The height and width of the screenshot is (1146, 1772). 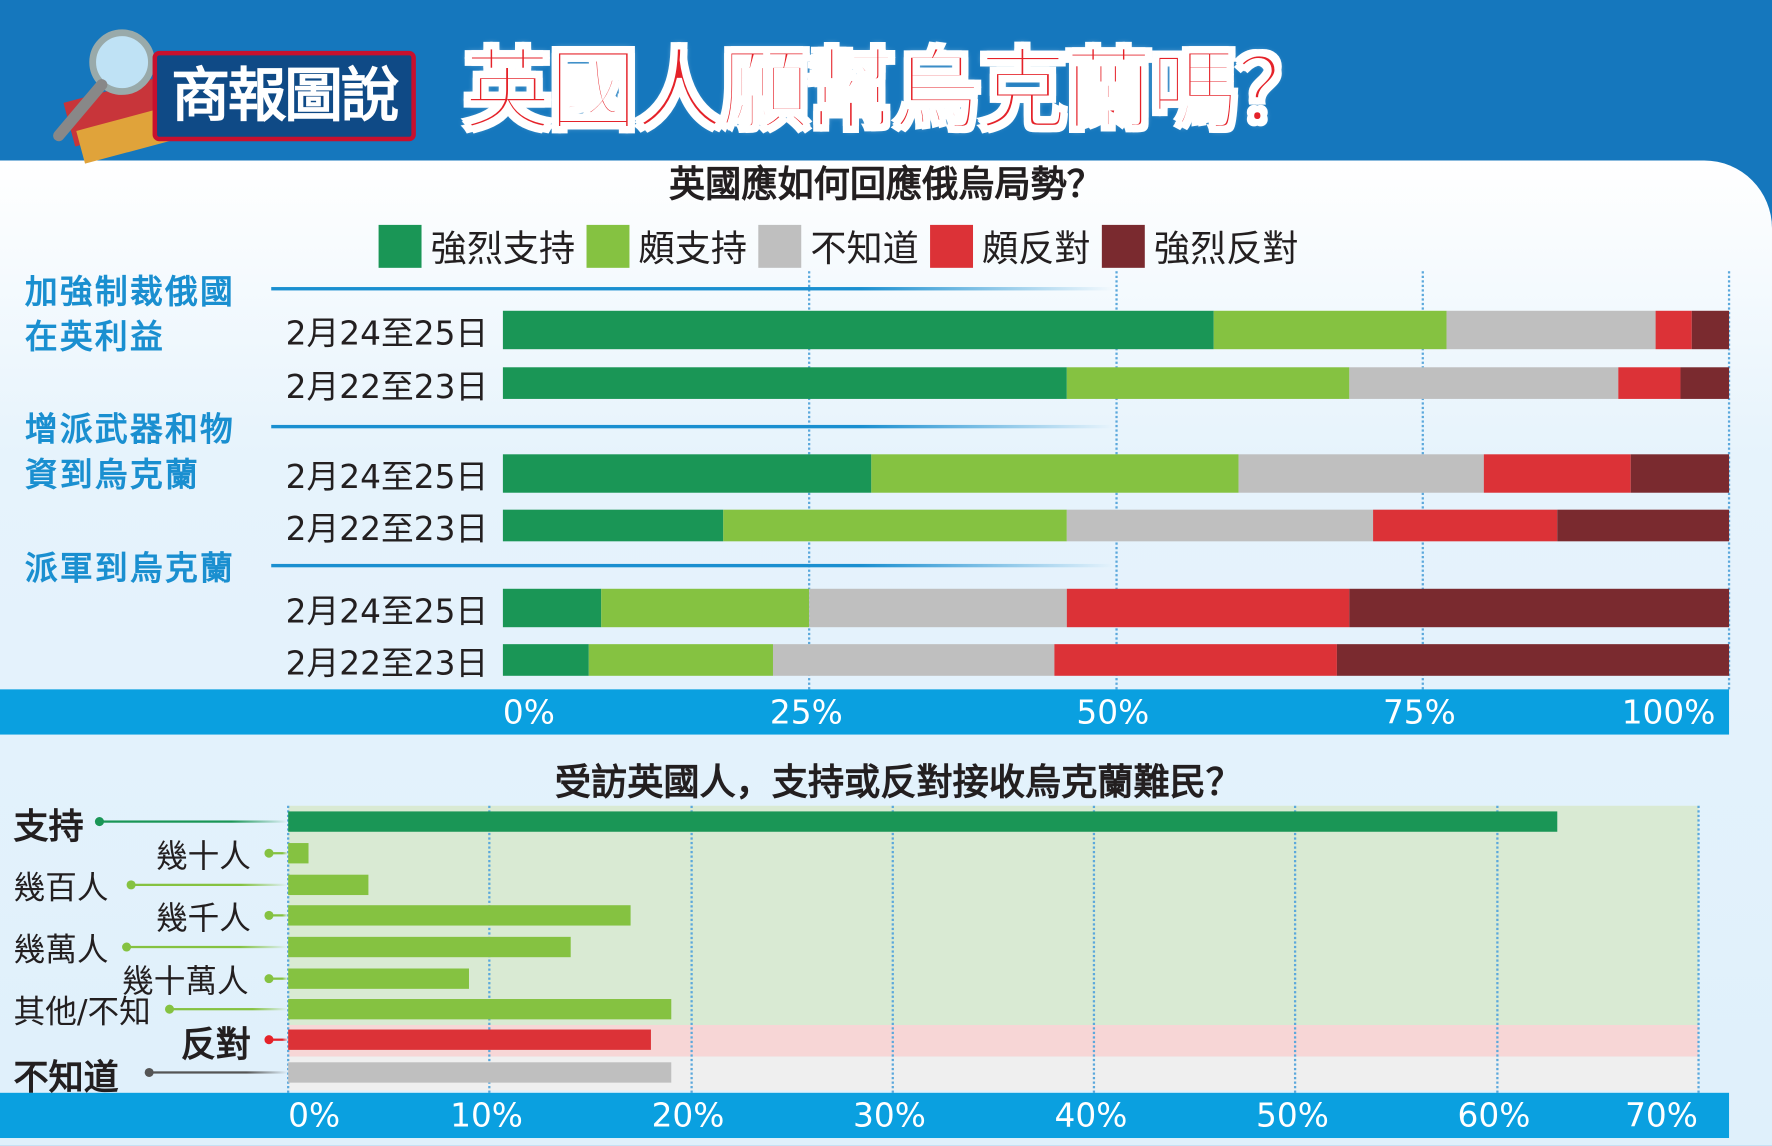 What do you see at coordinates (806, 712) in the screenshot?
I see `axis-tick-label: 25%` at bounding box center [806, 712].